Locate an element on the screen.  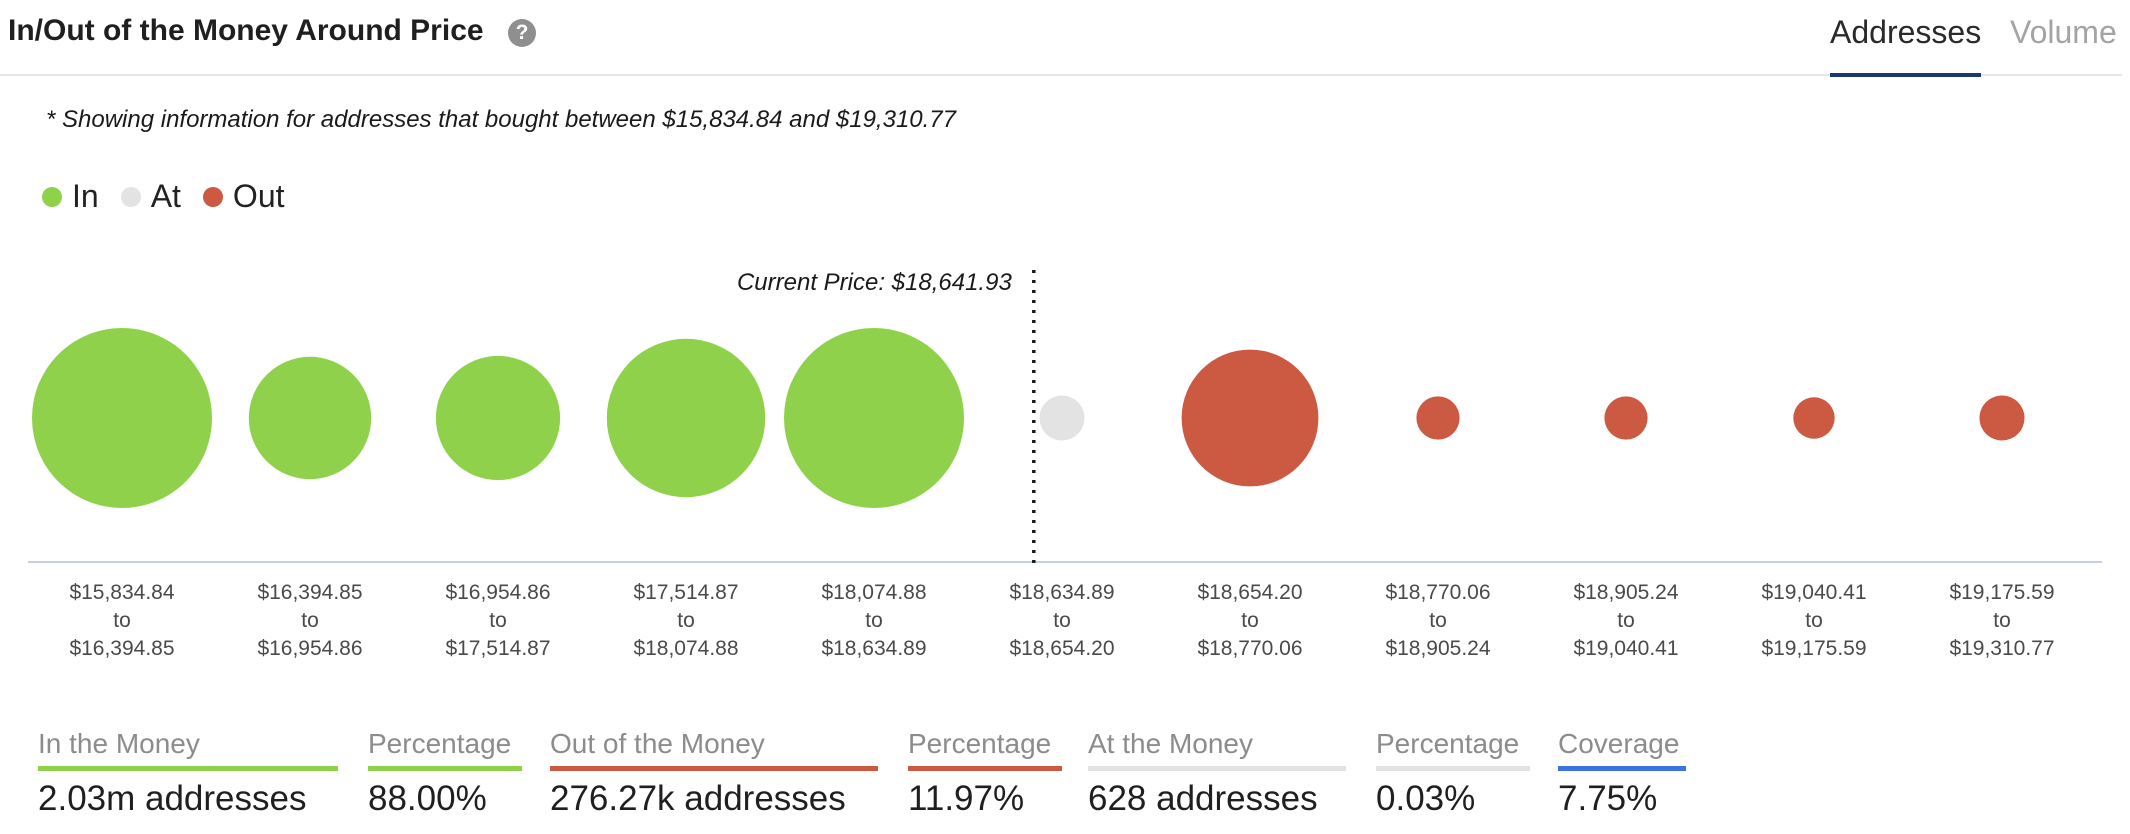
legend-item-out: Out is located at coordinates (243, 196).